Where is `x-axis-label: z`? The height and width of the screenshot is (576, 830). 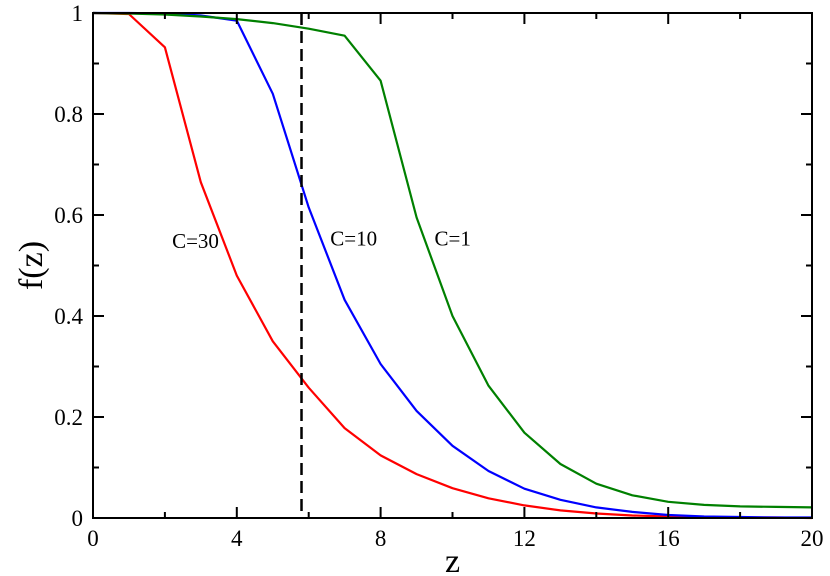 x-axis-label: z is located at coordinates (452, 559).